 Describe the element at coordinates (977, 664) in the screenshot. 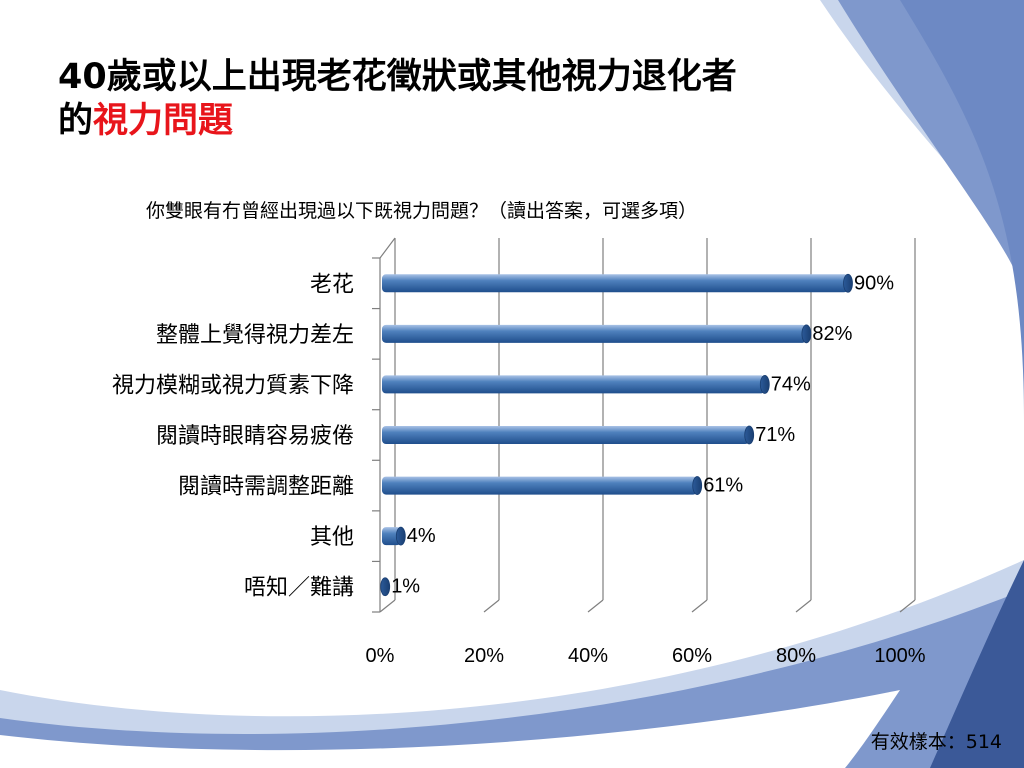

I see `decor-bottom-dark` at that location.